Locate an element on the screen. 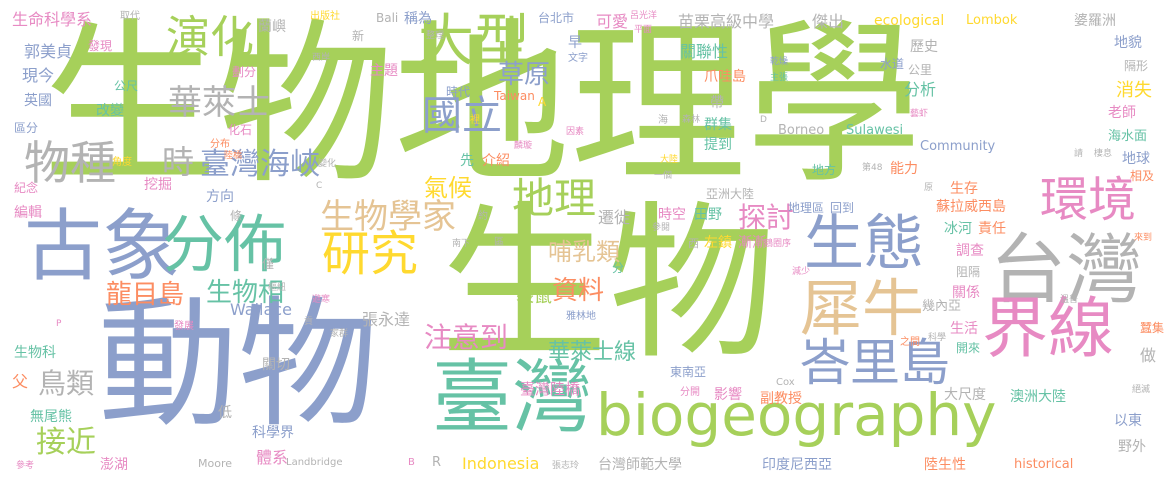 The height and width of the screenshot is (482, 1175). word-lvguangyang: 呂光洋 is located at coordinates (644, 16).